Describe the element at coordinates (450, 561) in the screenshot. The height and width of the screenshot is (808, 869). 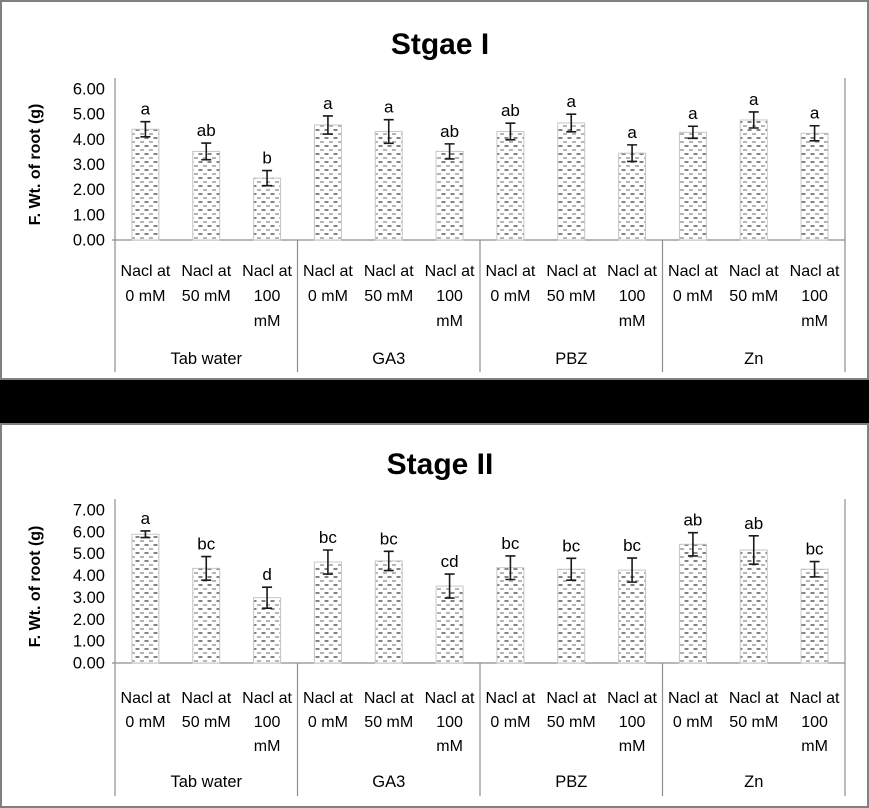
I see `significance-letter: cd` at that location.